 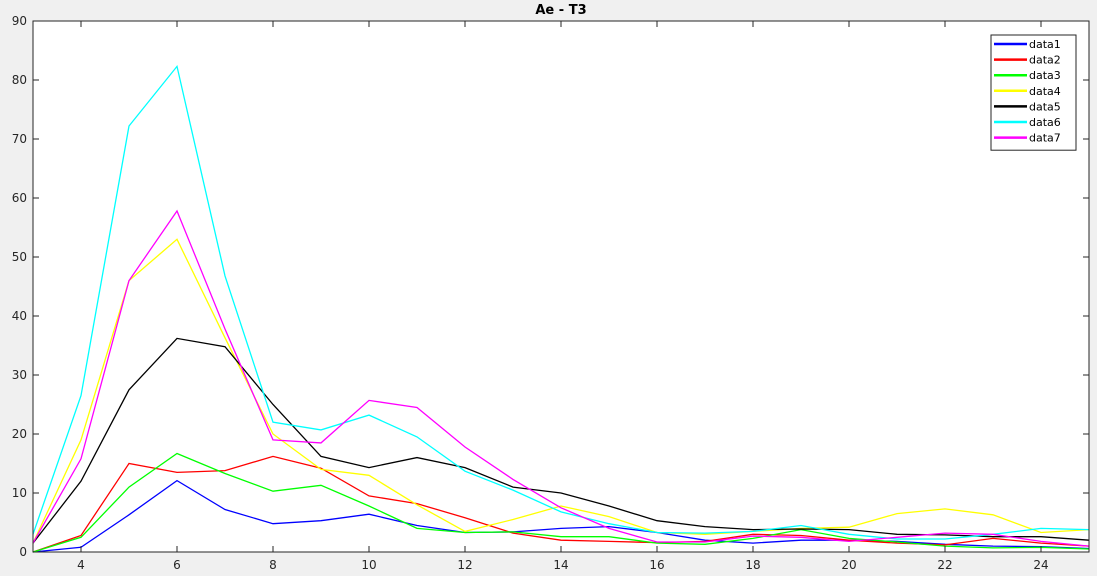 I want to click on x-tick-label: 16, so click(x=656, y=565).